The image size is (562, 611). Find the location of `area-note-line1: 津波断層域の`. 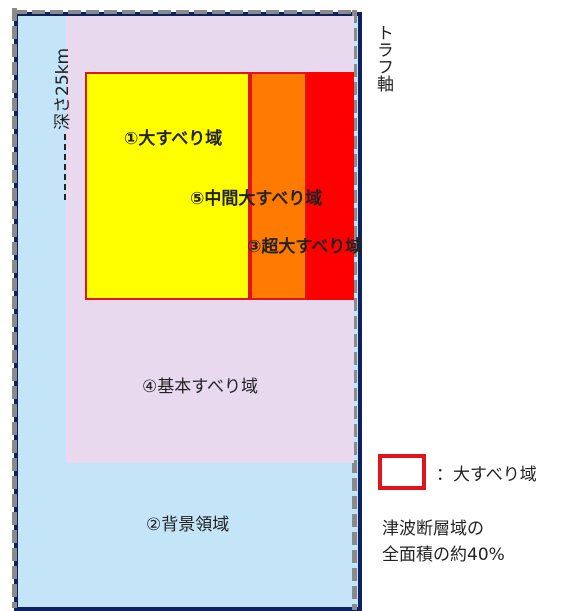

area-note-line1: 津波断層域の is located at coordinates (433, 529).